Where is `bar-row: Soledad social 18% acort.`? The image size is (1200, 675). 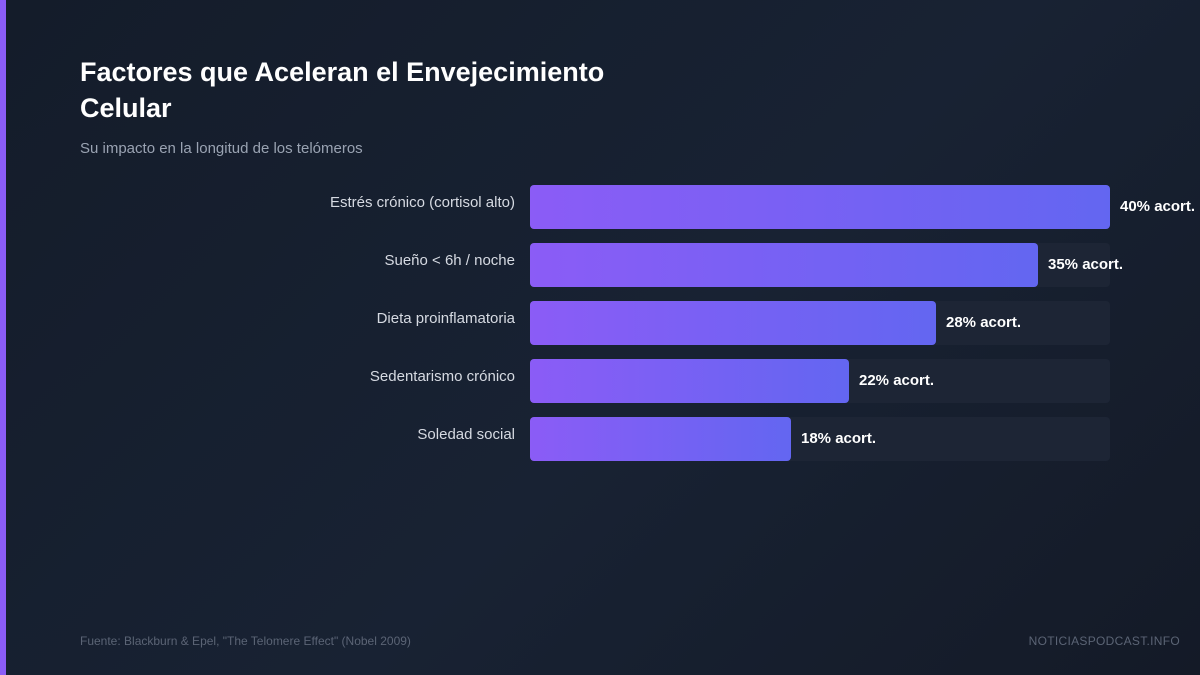
bar-row: Soledad social 18% acort. is located at coordinates (600, 439).